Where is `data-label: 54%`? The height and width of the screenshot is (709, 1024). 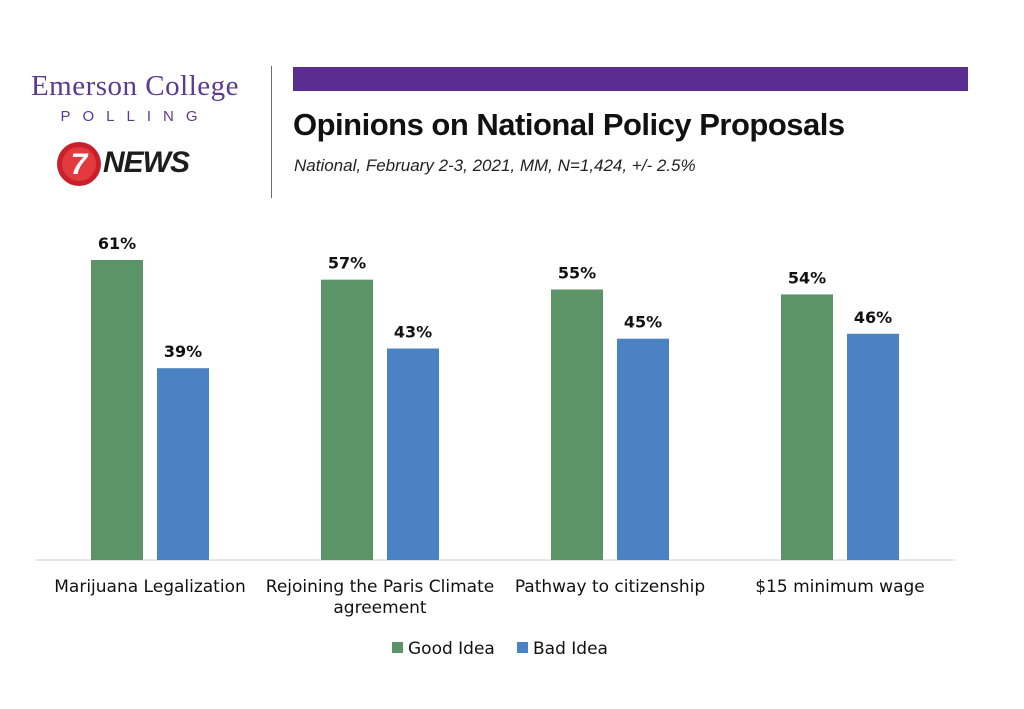 data-label: 54% is located at coordinates (807, 277).